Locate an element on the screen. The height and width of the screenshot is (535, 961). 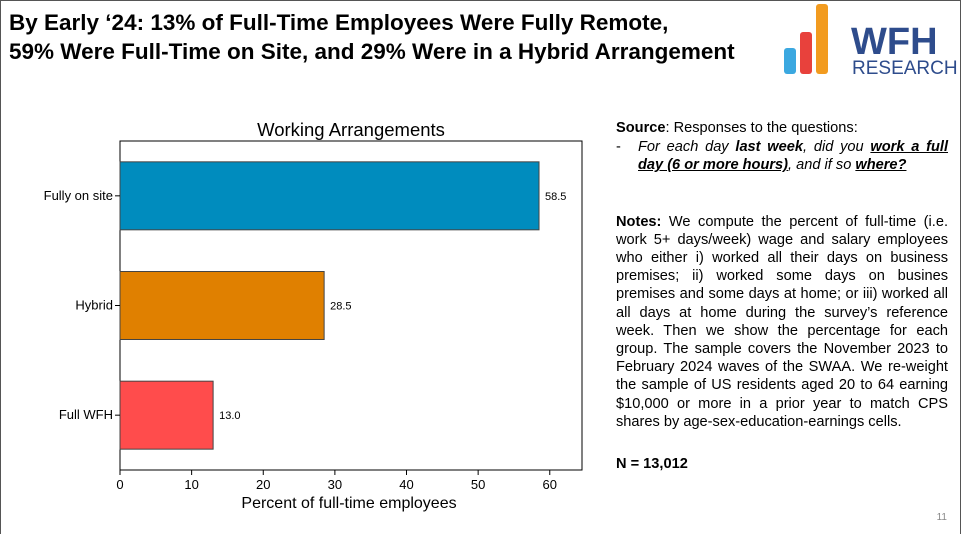
x-tick-label-0: 0 is located at coordinates (119, 484).